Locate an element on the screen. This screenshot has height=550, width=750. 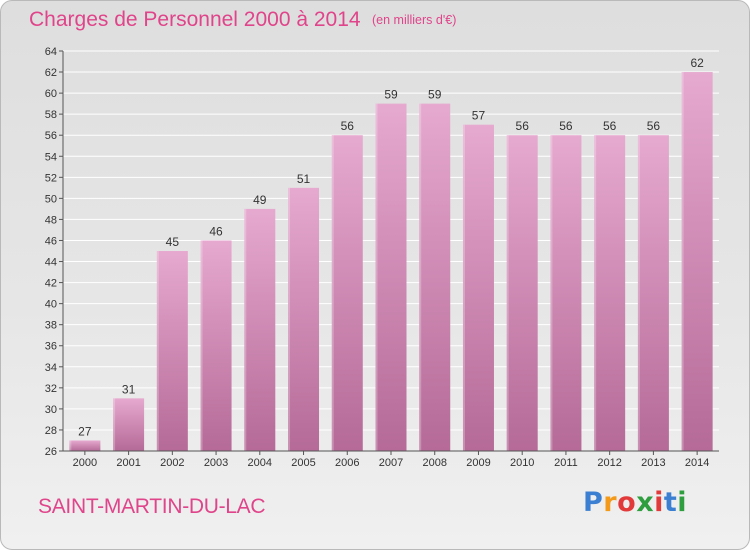
bar-2011 is located at coordinates (566, 293).